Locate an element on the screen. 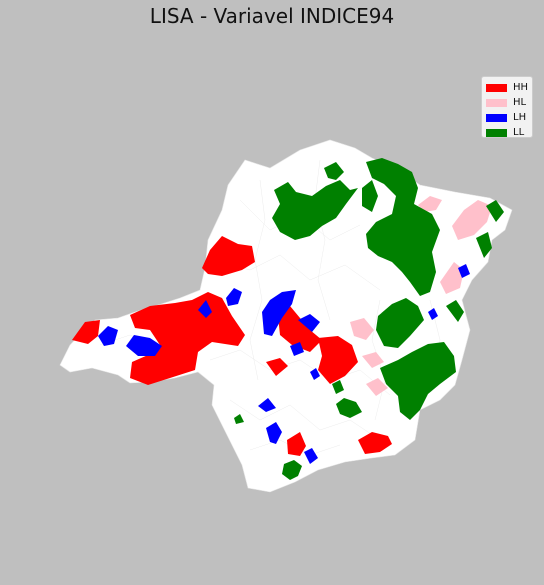 Image resolution: width=544 pixels, height=585 pixels. hh-region-west-large is located at coordinates (187, 338).